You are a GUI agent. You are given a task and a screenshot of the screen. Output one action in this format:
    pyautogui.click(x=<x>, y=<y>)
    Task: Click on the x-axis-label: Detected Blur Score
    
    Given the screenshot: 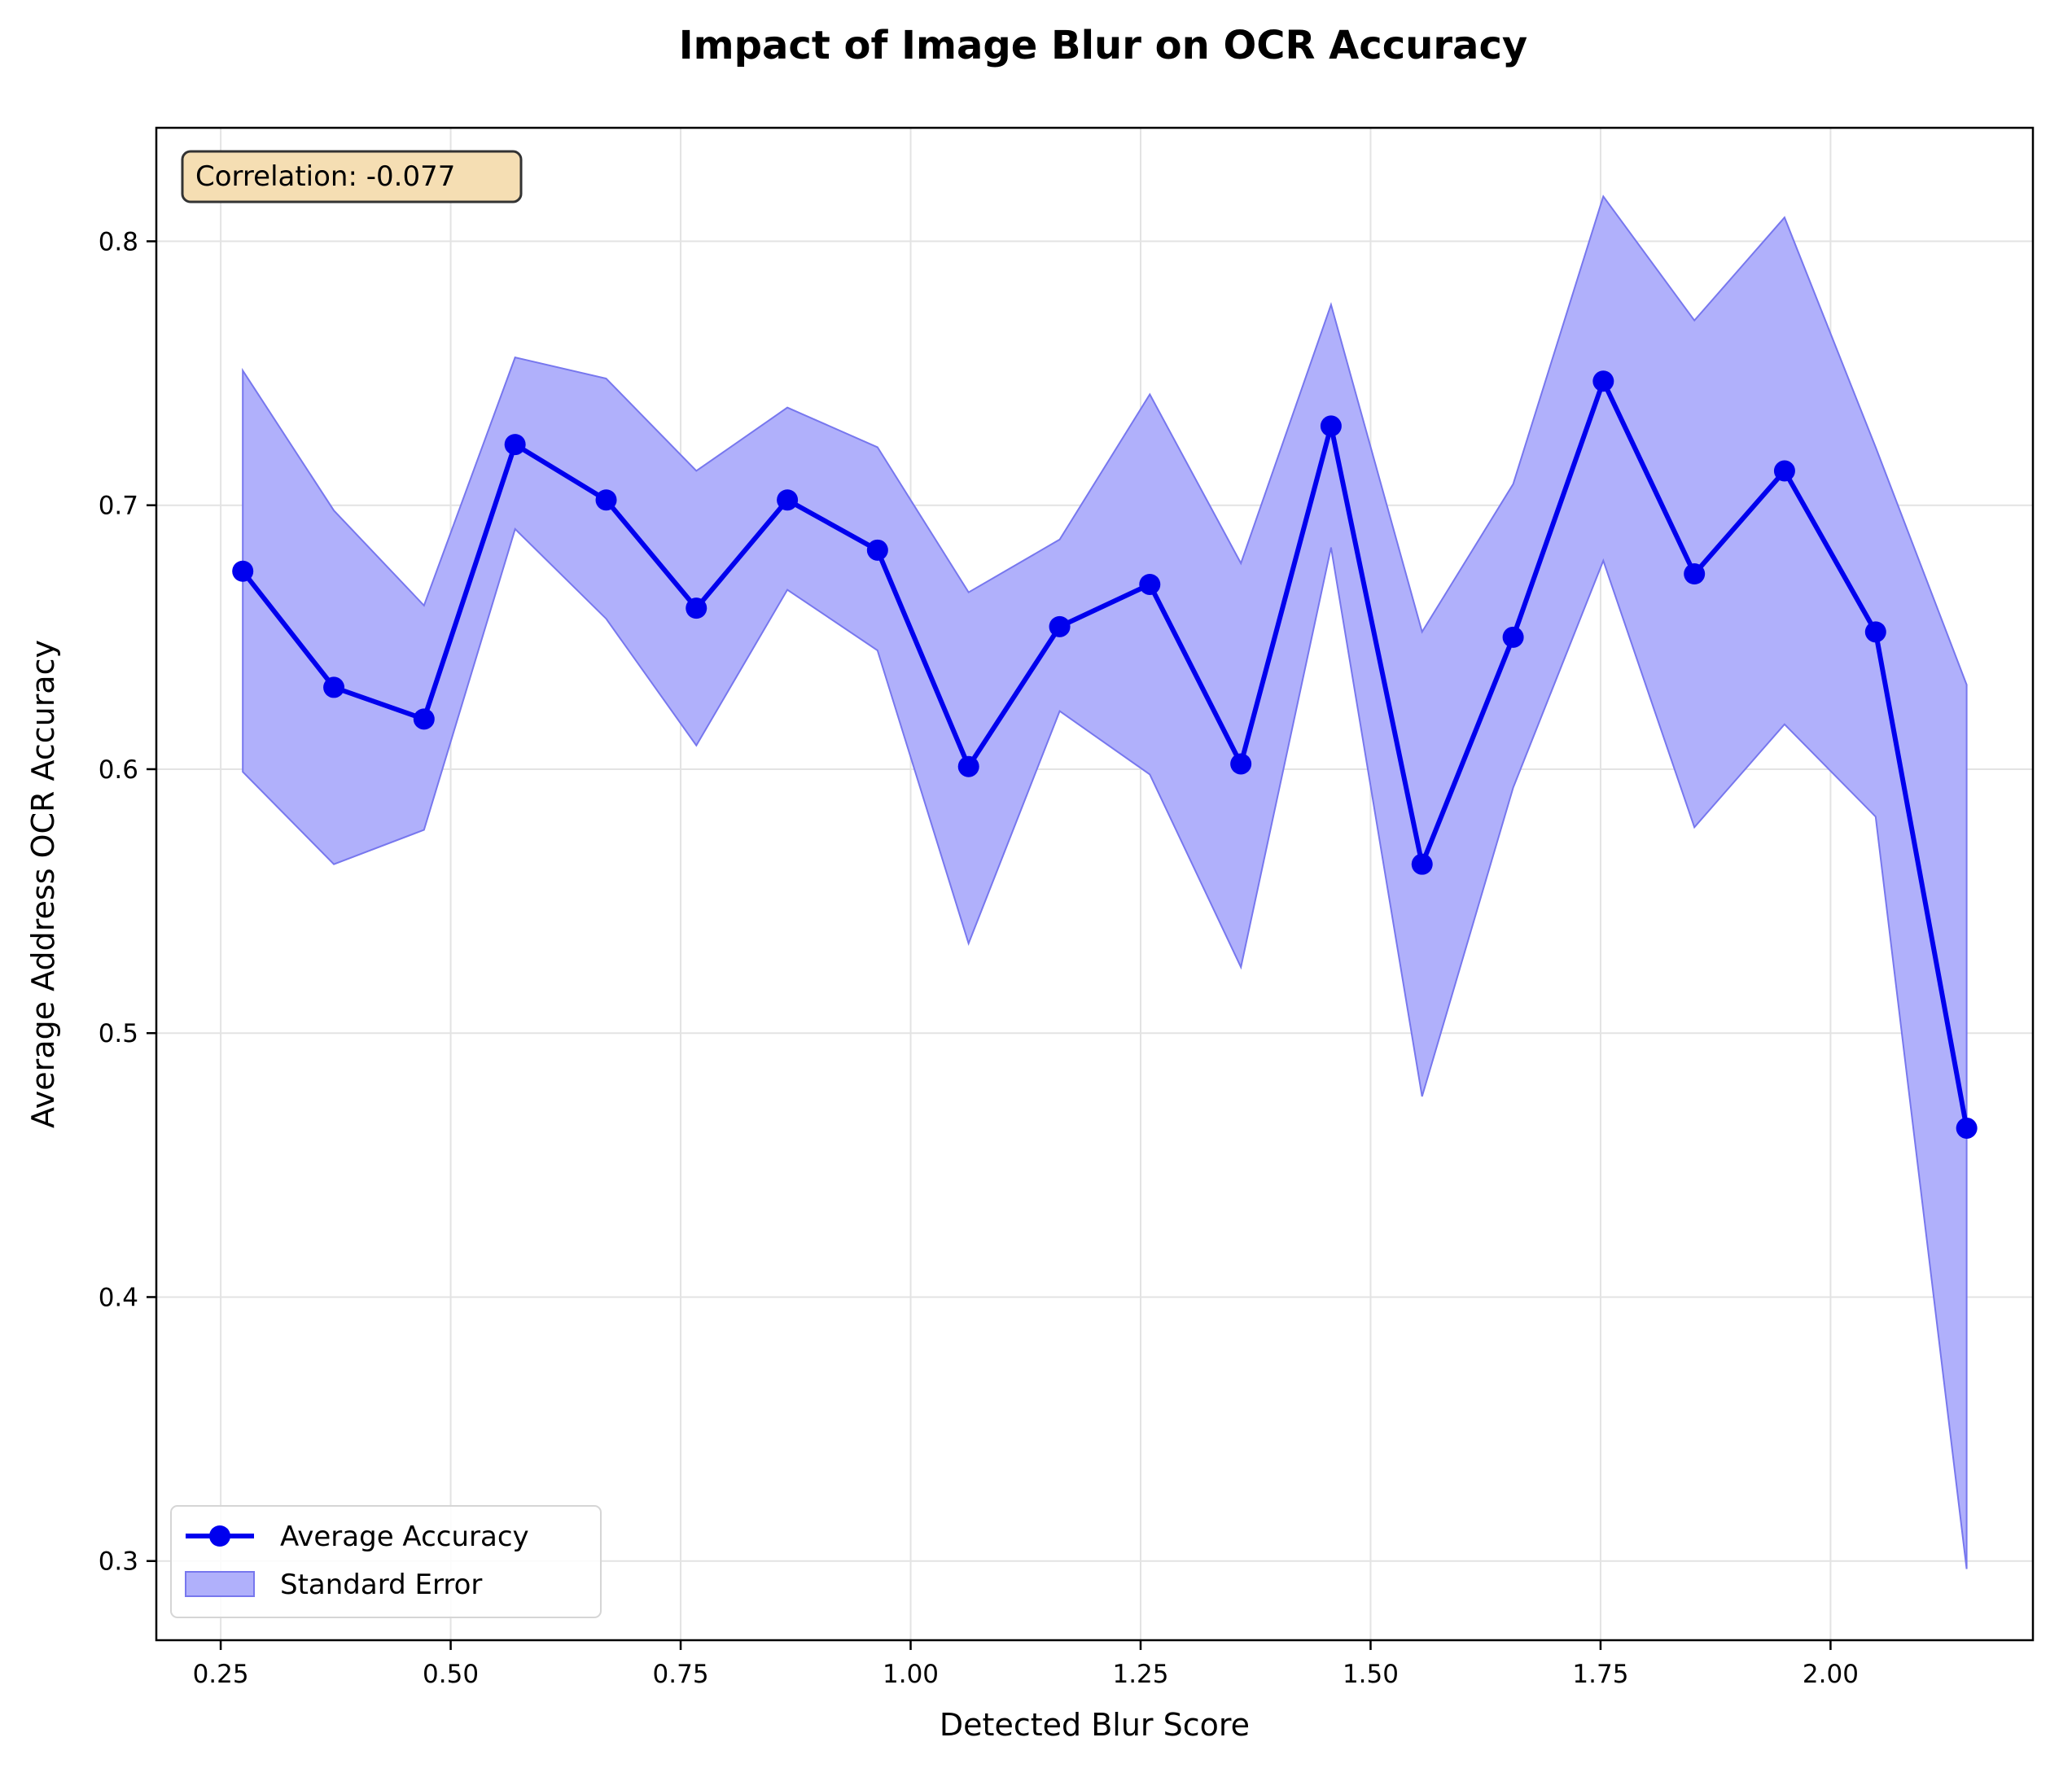 What is the action you would take?
    pyautogui.click(x=1095, y=1725)
    